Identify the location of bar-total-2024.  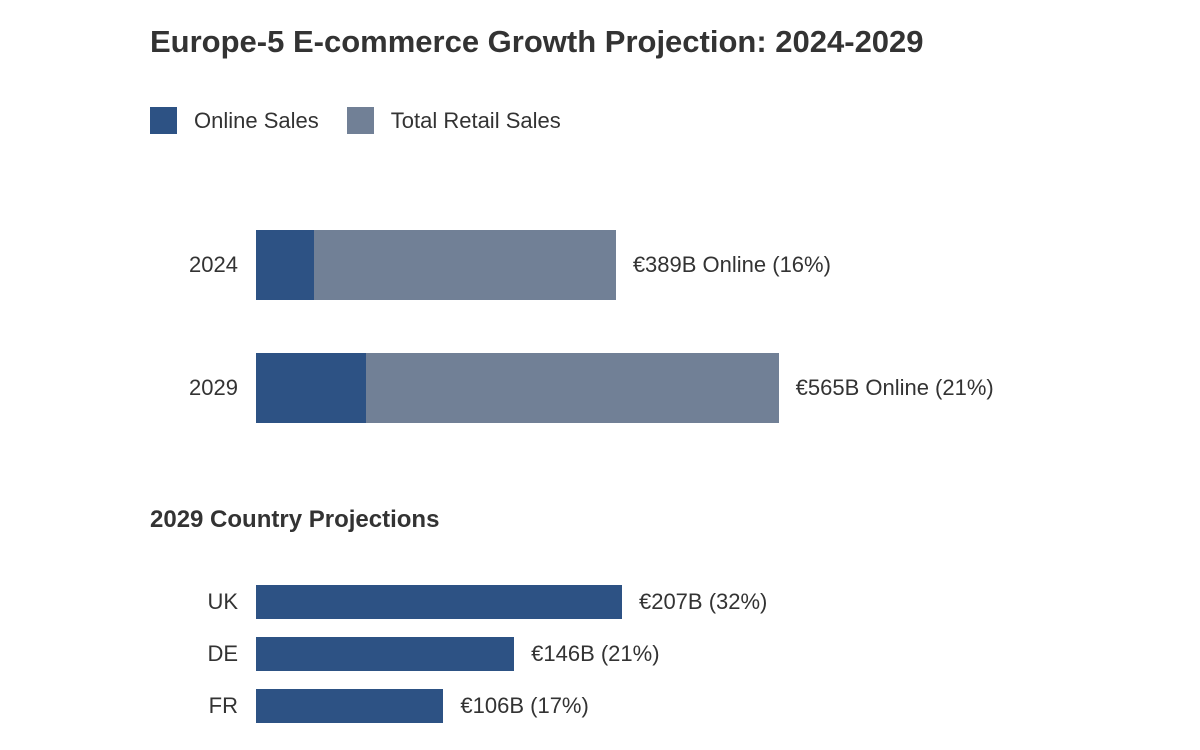
(436, 265).